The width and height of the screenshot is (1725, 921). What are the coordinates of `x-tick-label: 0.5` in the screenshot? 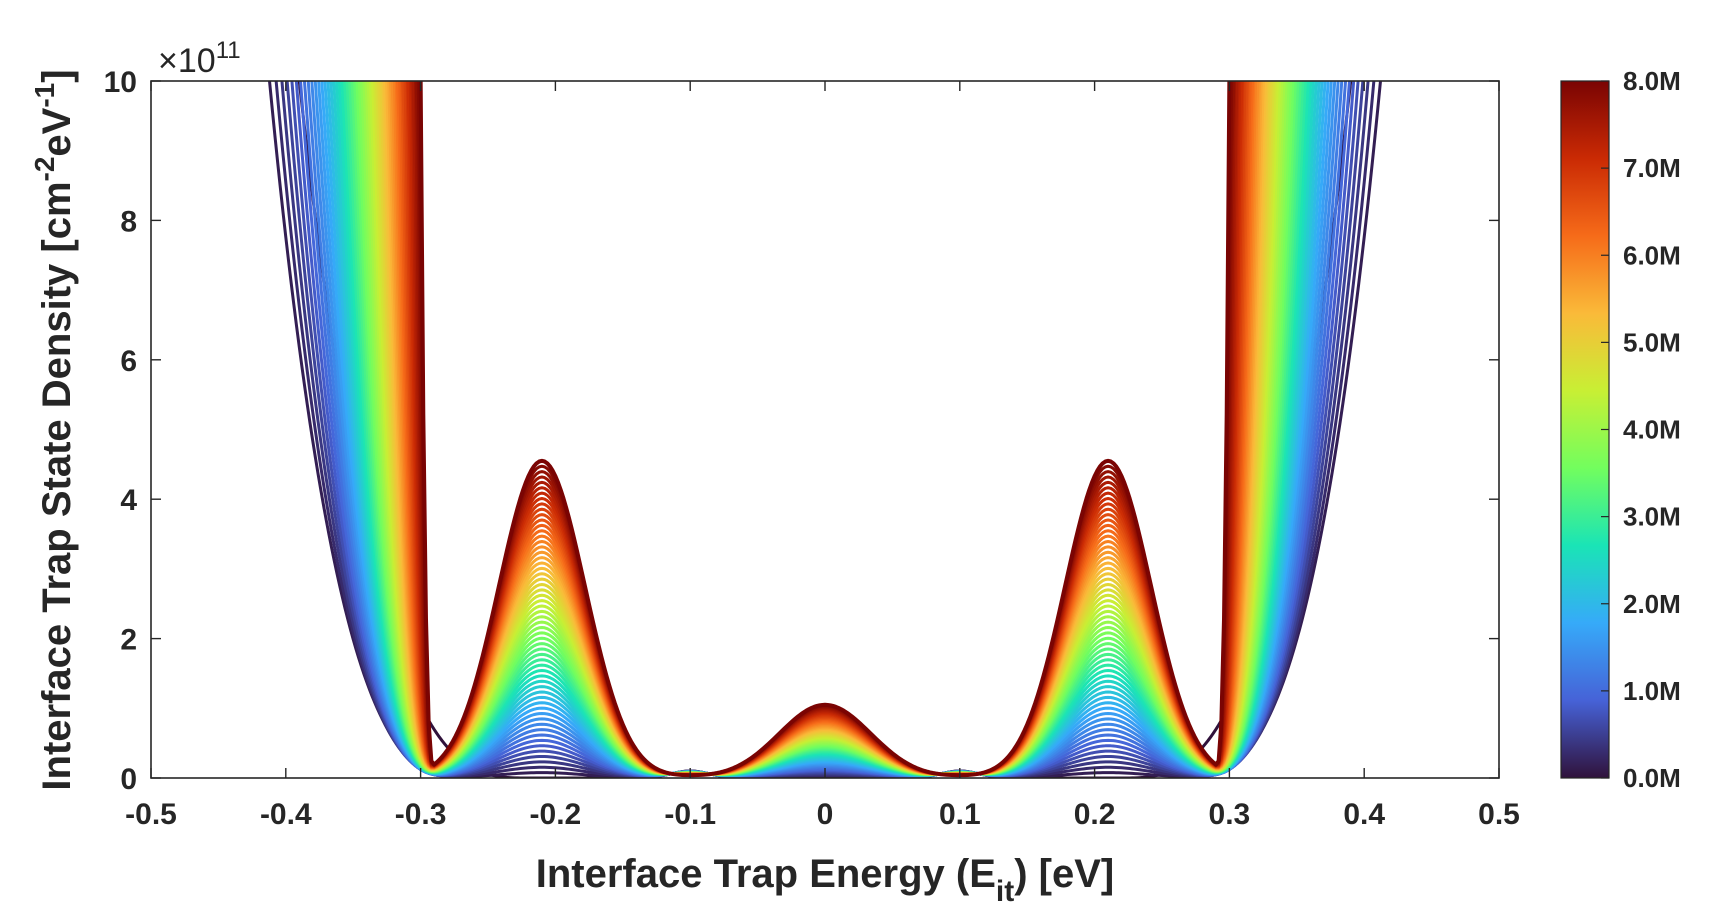 It's located at (1499, 814).